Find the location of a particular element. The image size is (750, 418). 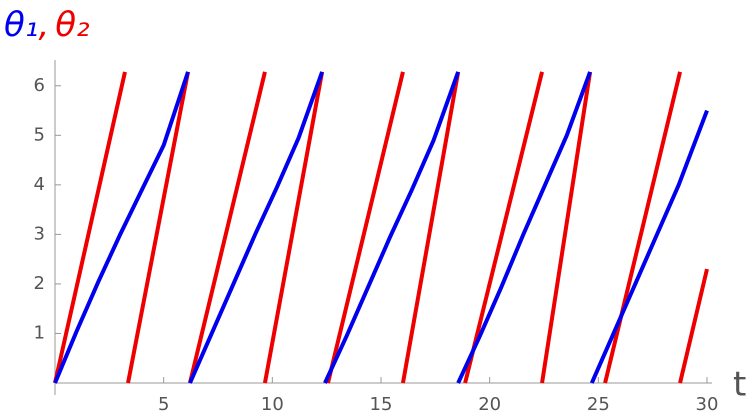

x-tick-label: 25 is located at coordinates (598, 404).